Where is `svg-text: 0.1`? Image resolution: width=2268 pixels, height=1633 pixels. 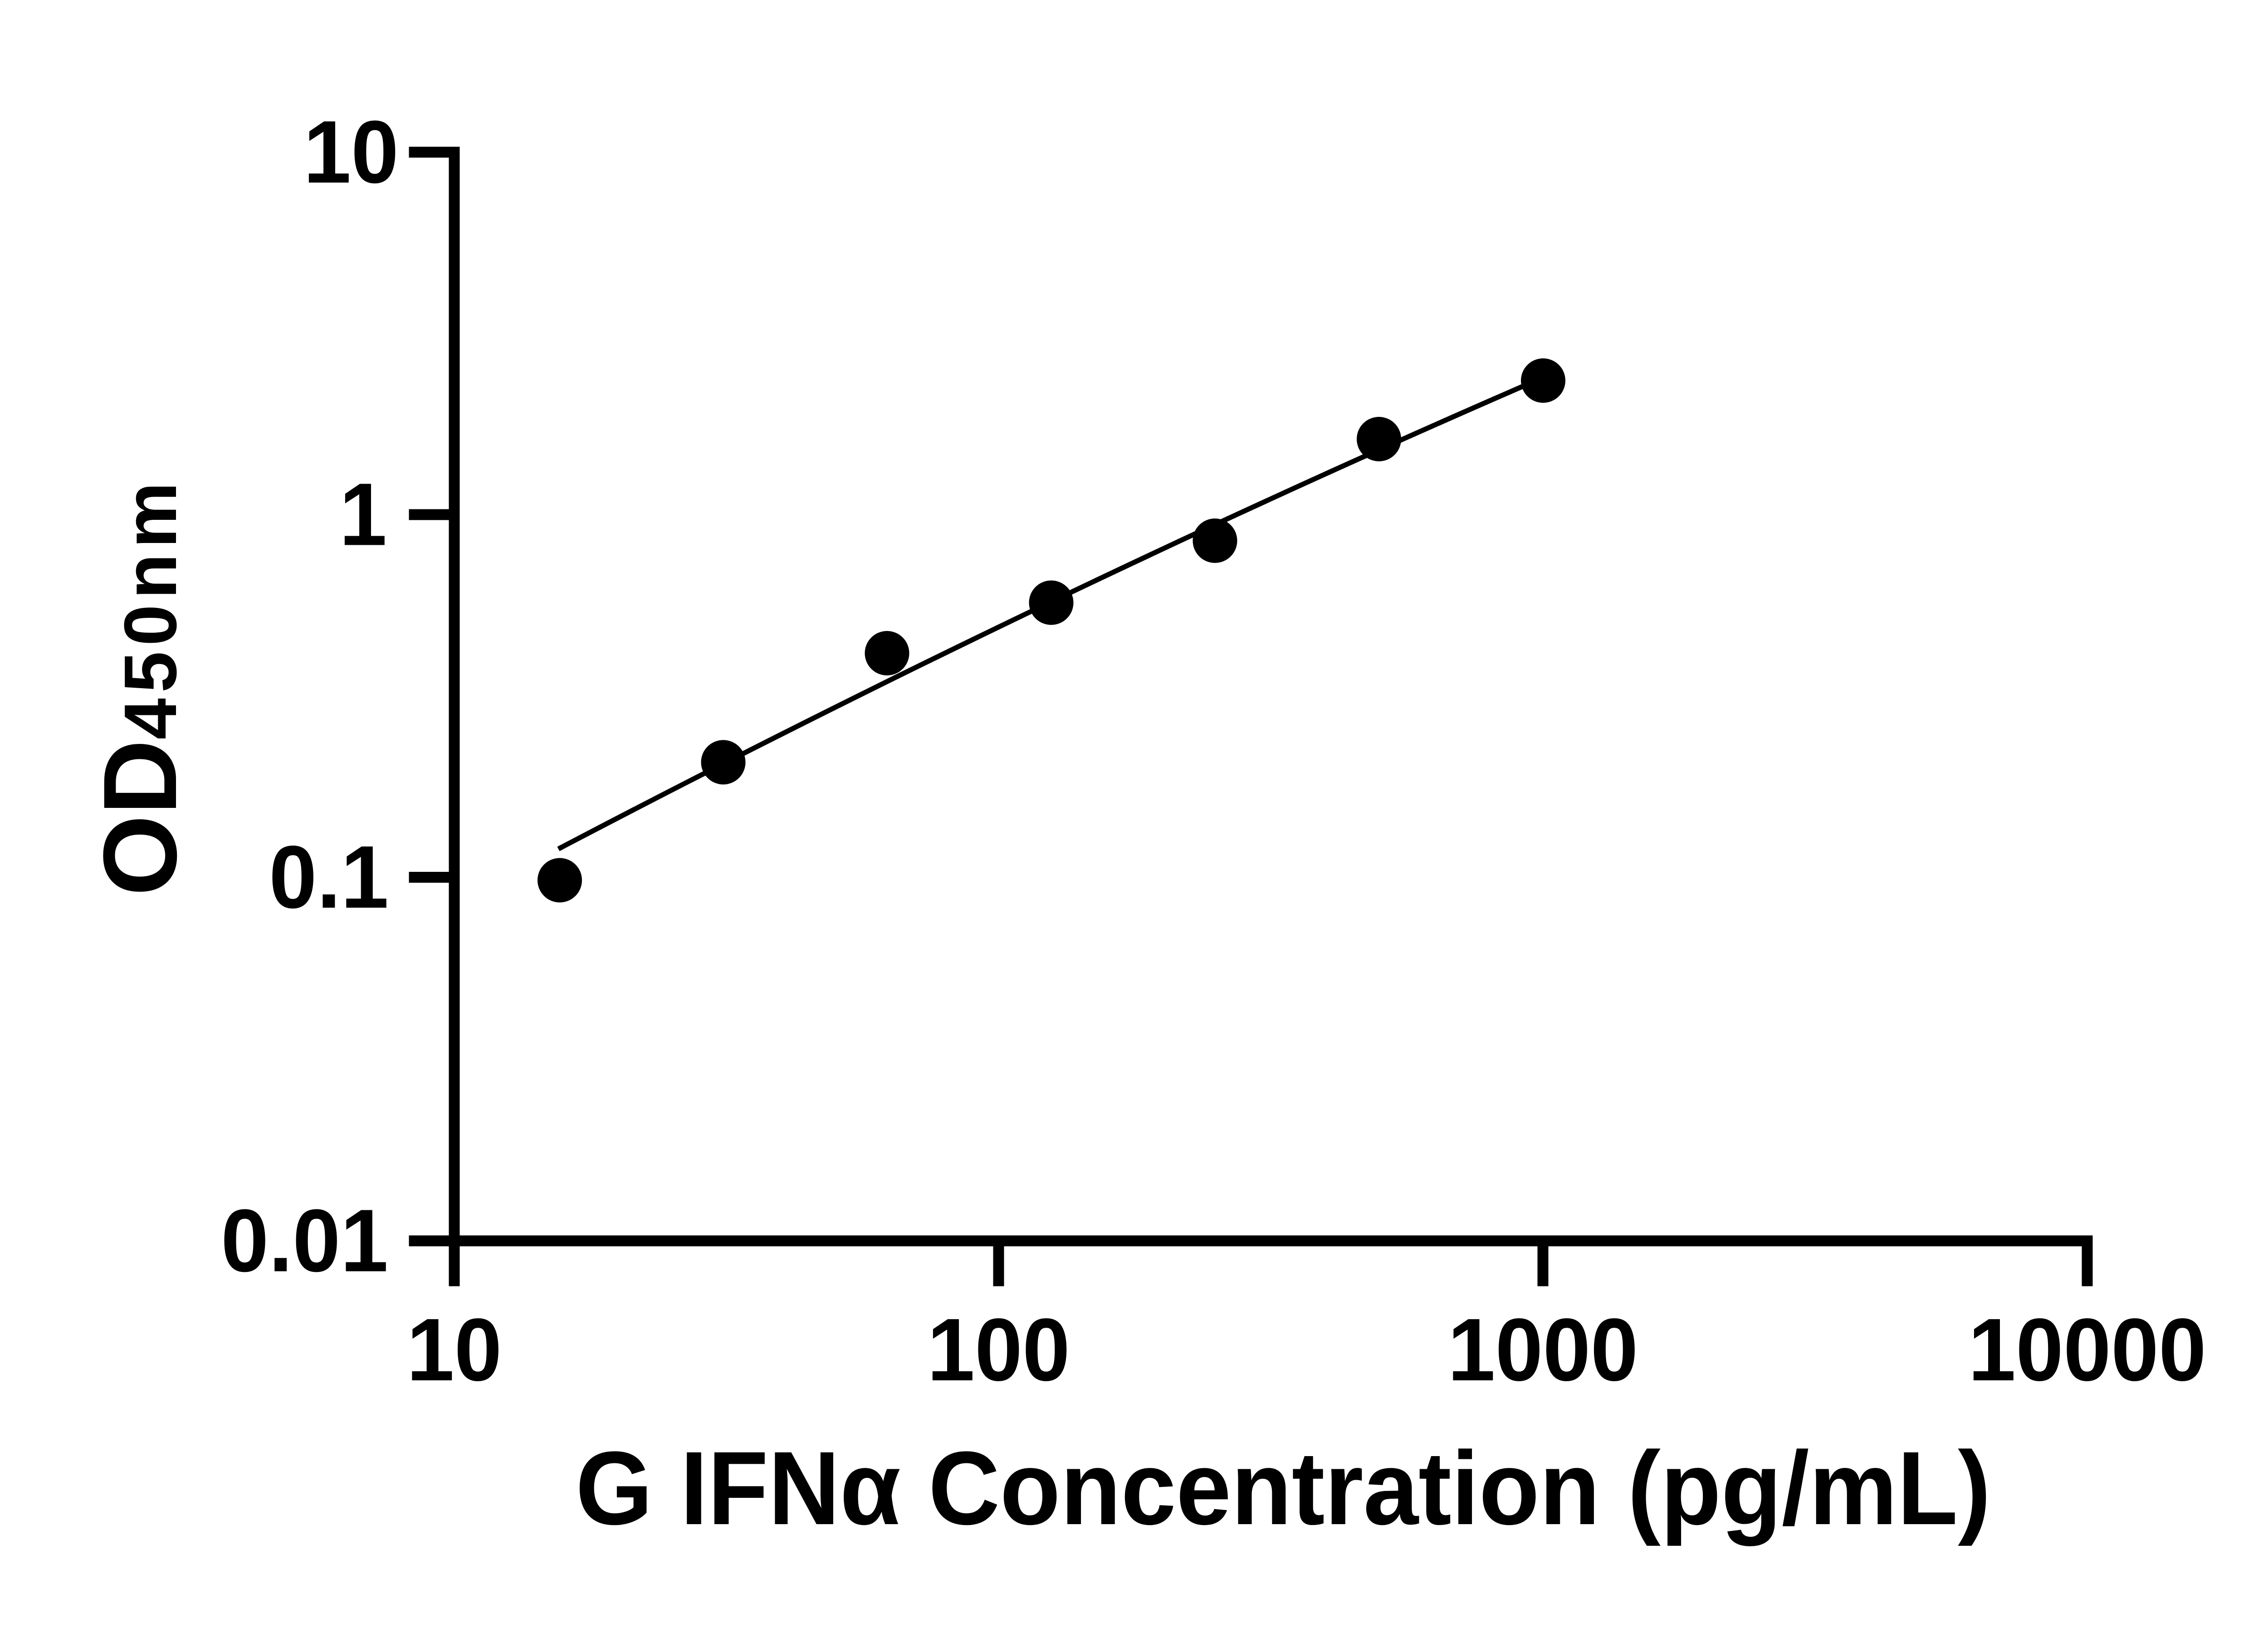 svg-text: 0.1 is located at coordinates (329, 877).